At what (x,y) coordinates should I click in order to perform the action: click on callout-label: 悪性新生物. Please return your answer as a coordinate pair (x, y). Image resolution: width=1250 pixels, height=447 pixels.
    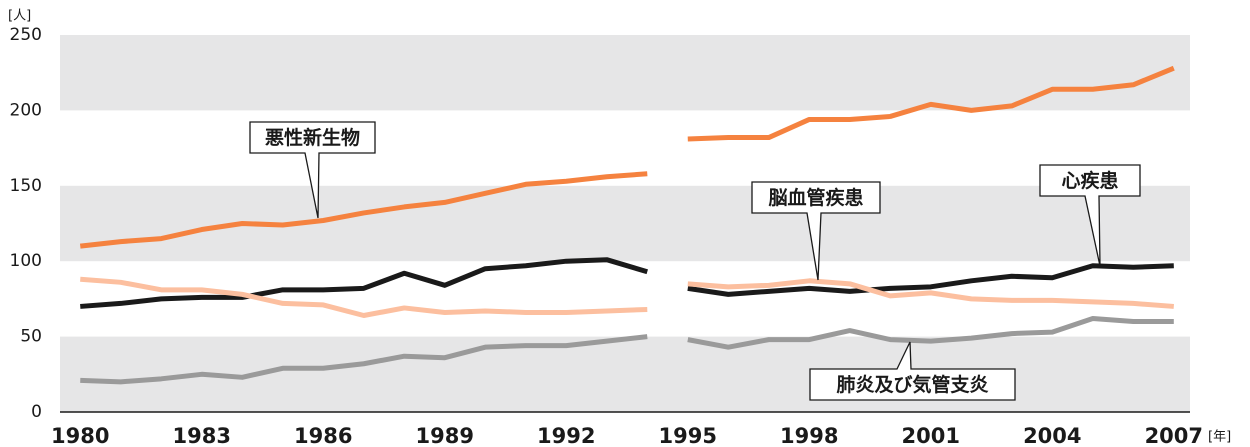
    Looking at the image, I should click on (312, 137).